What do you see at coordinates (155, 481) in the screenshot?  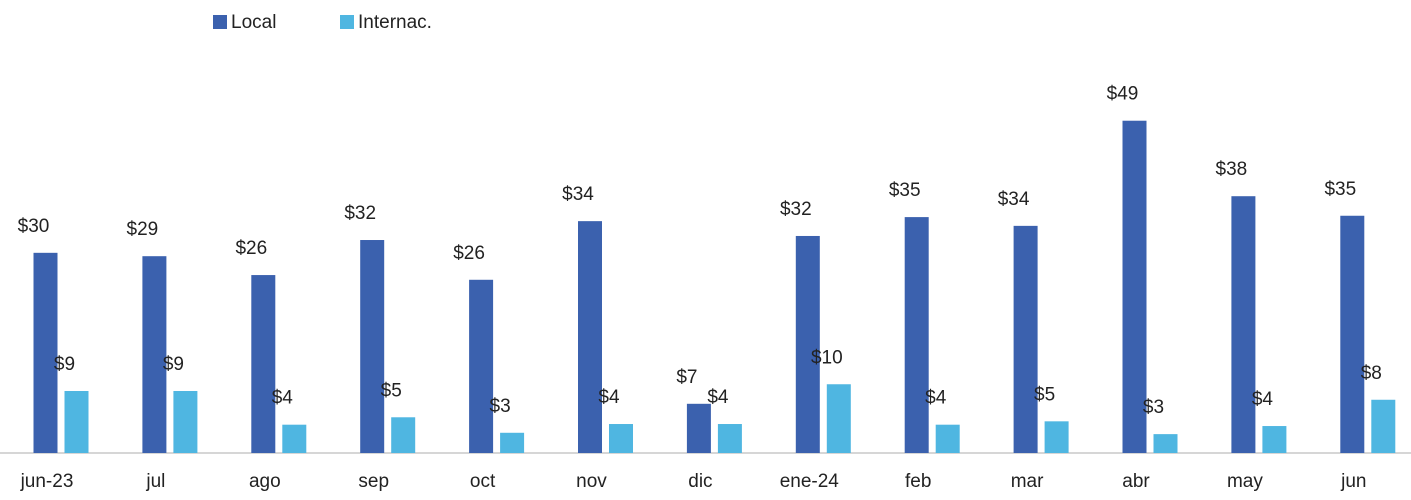 I see `x-tick-label: jul` at bounding box center [155, 481].